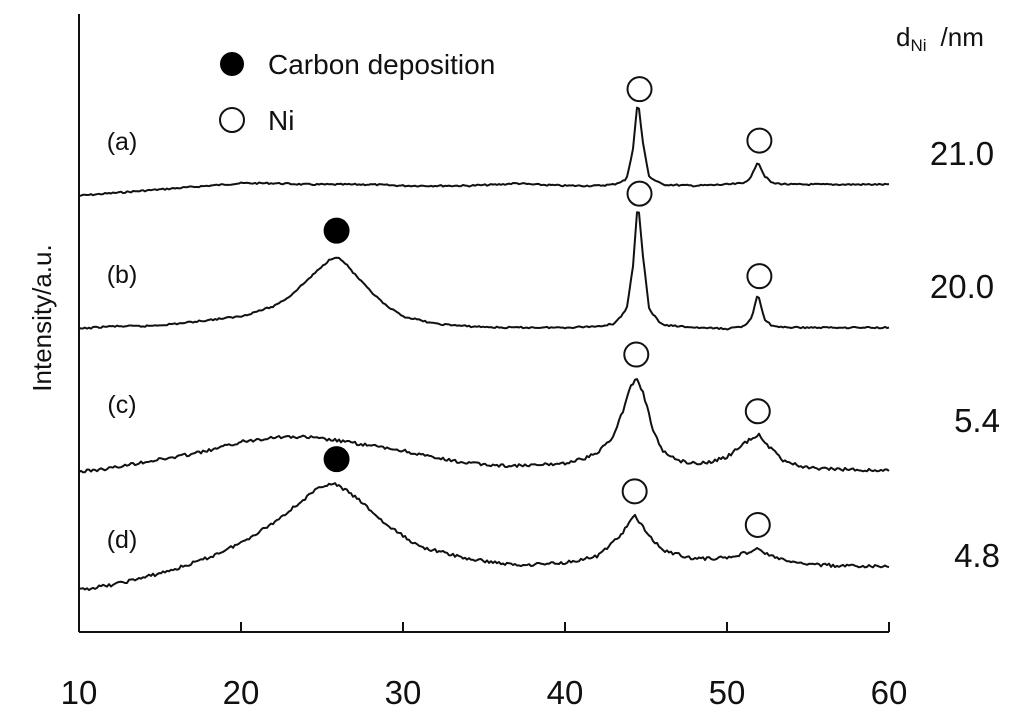 The height and width of the screenshot is (708, 1024). I want to click on x-tick-label: 50, so click(727, 691).